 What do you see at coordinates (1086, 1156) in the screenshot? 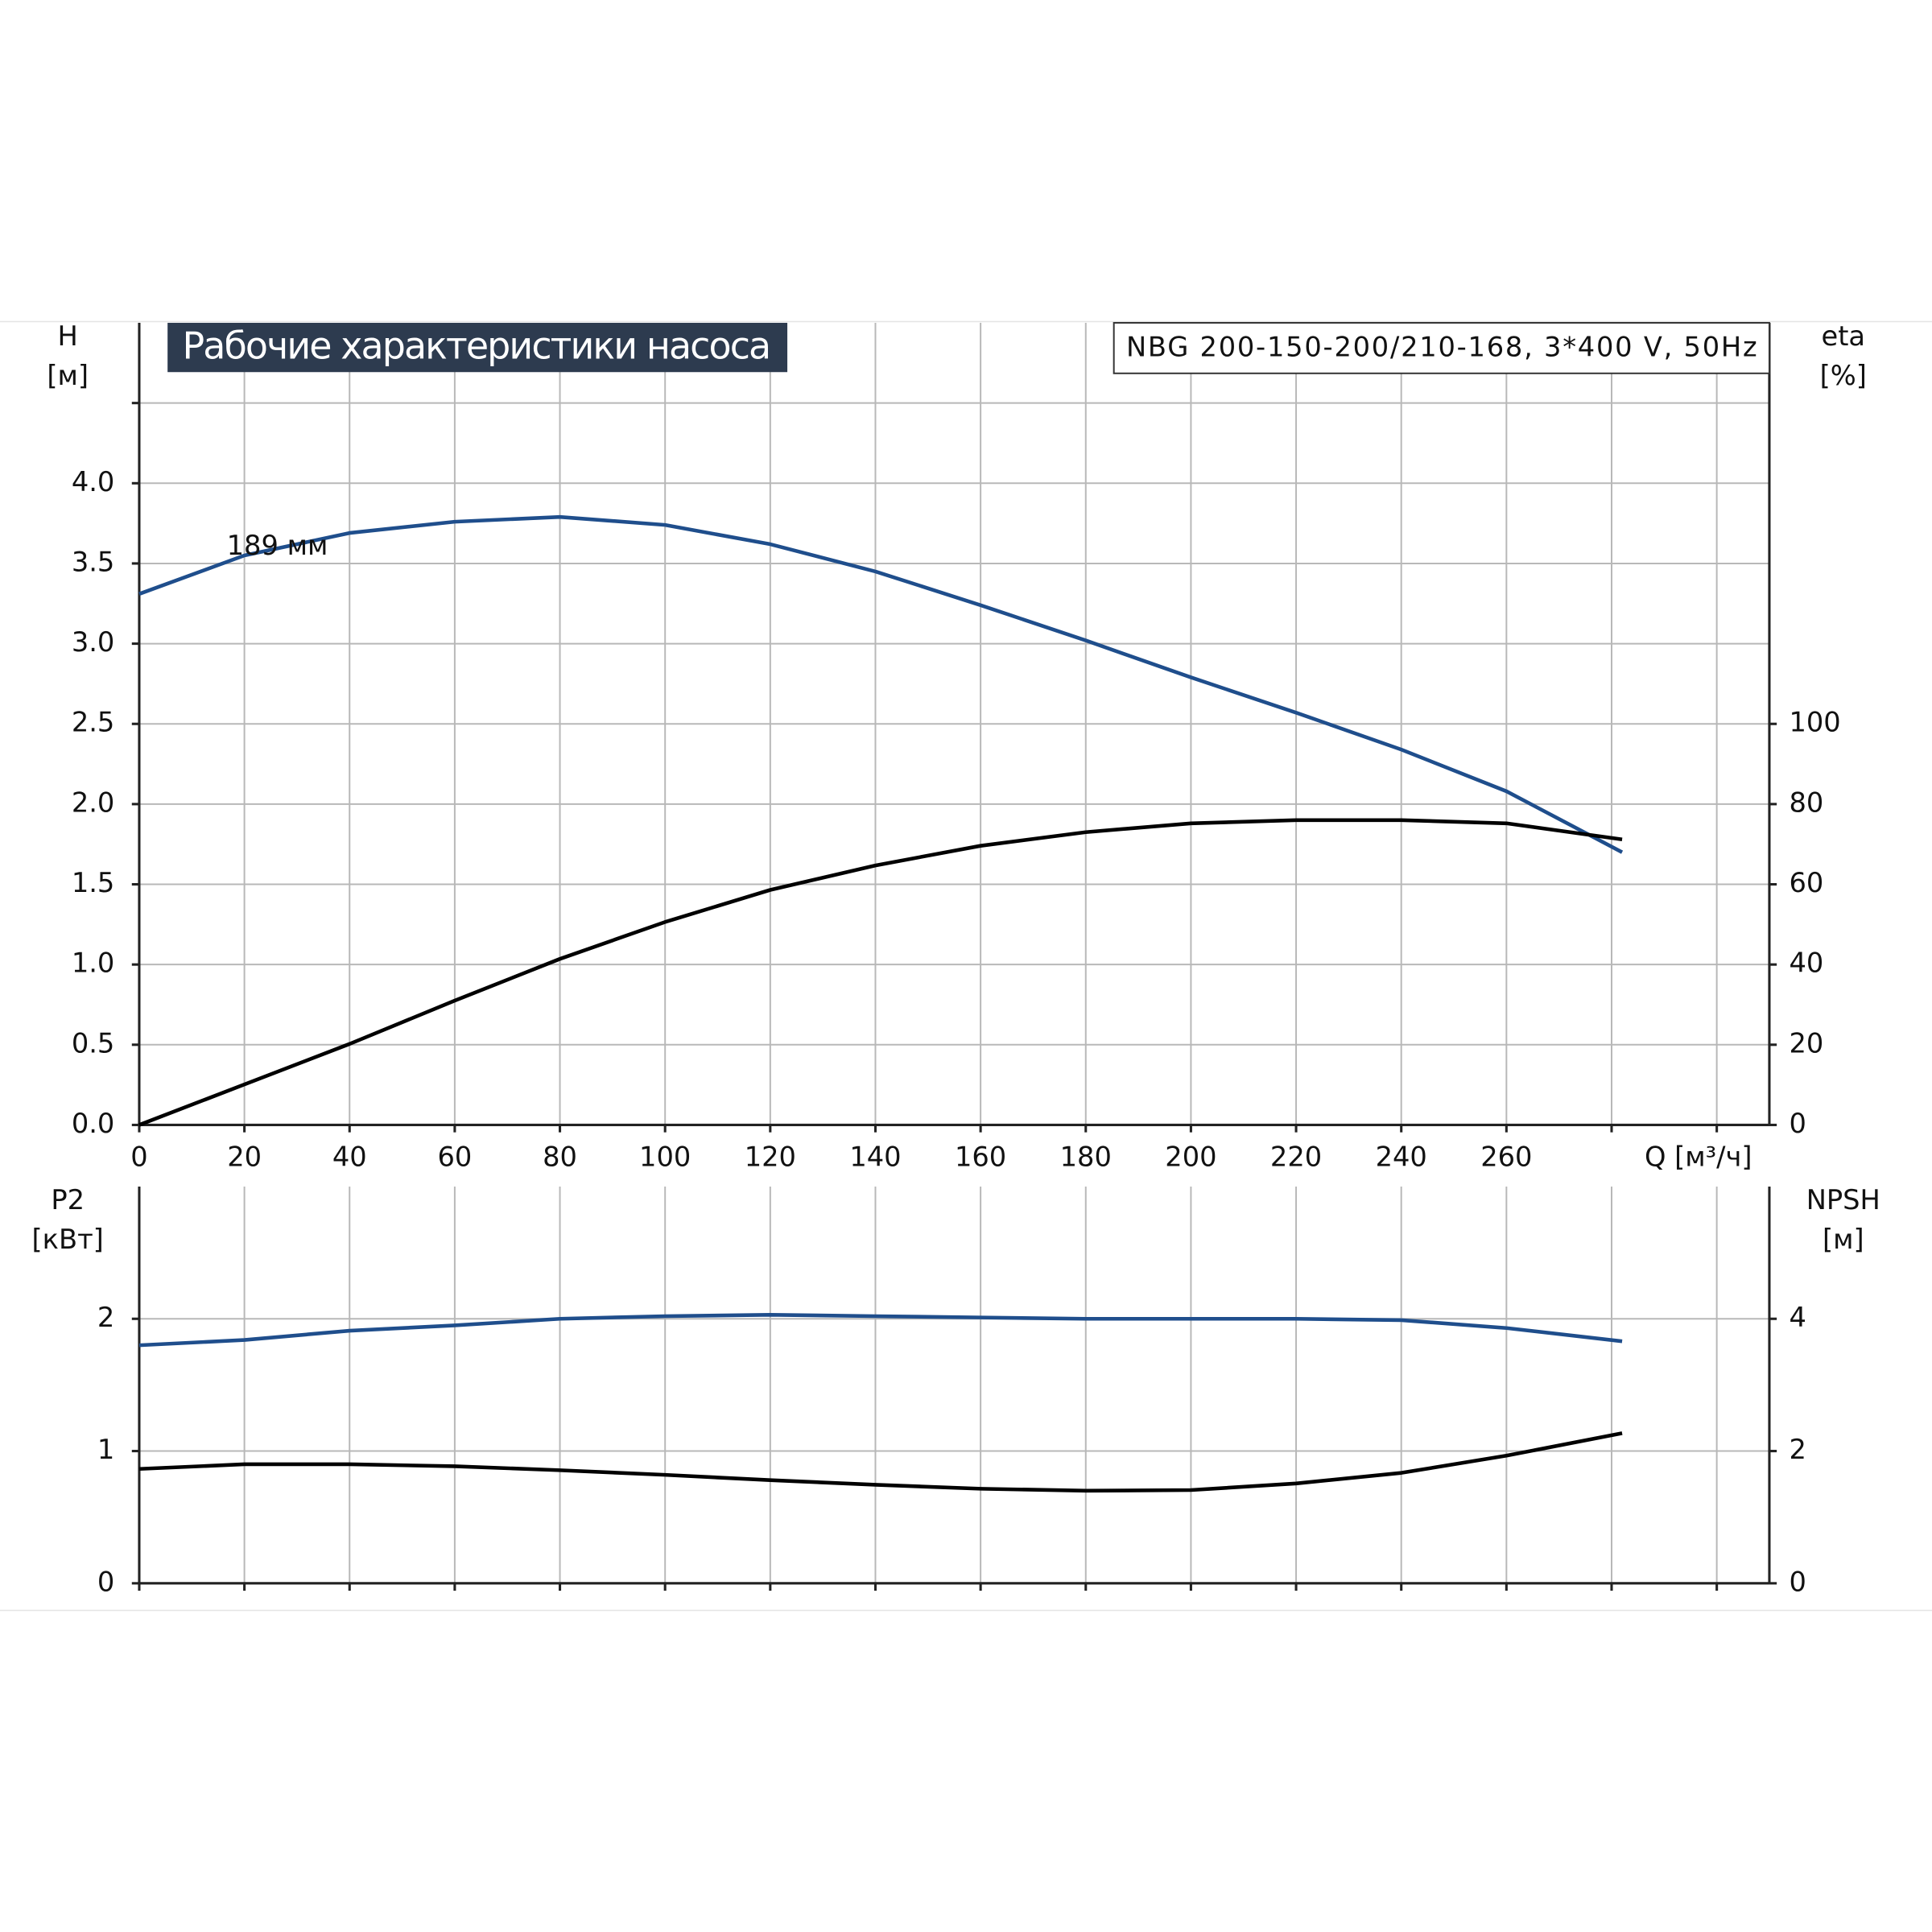
I see `x-tick-label: 180` at bounding box center [1086, 1156].